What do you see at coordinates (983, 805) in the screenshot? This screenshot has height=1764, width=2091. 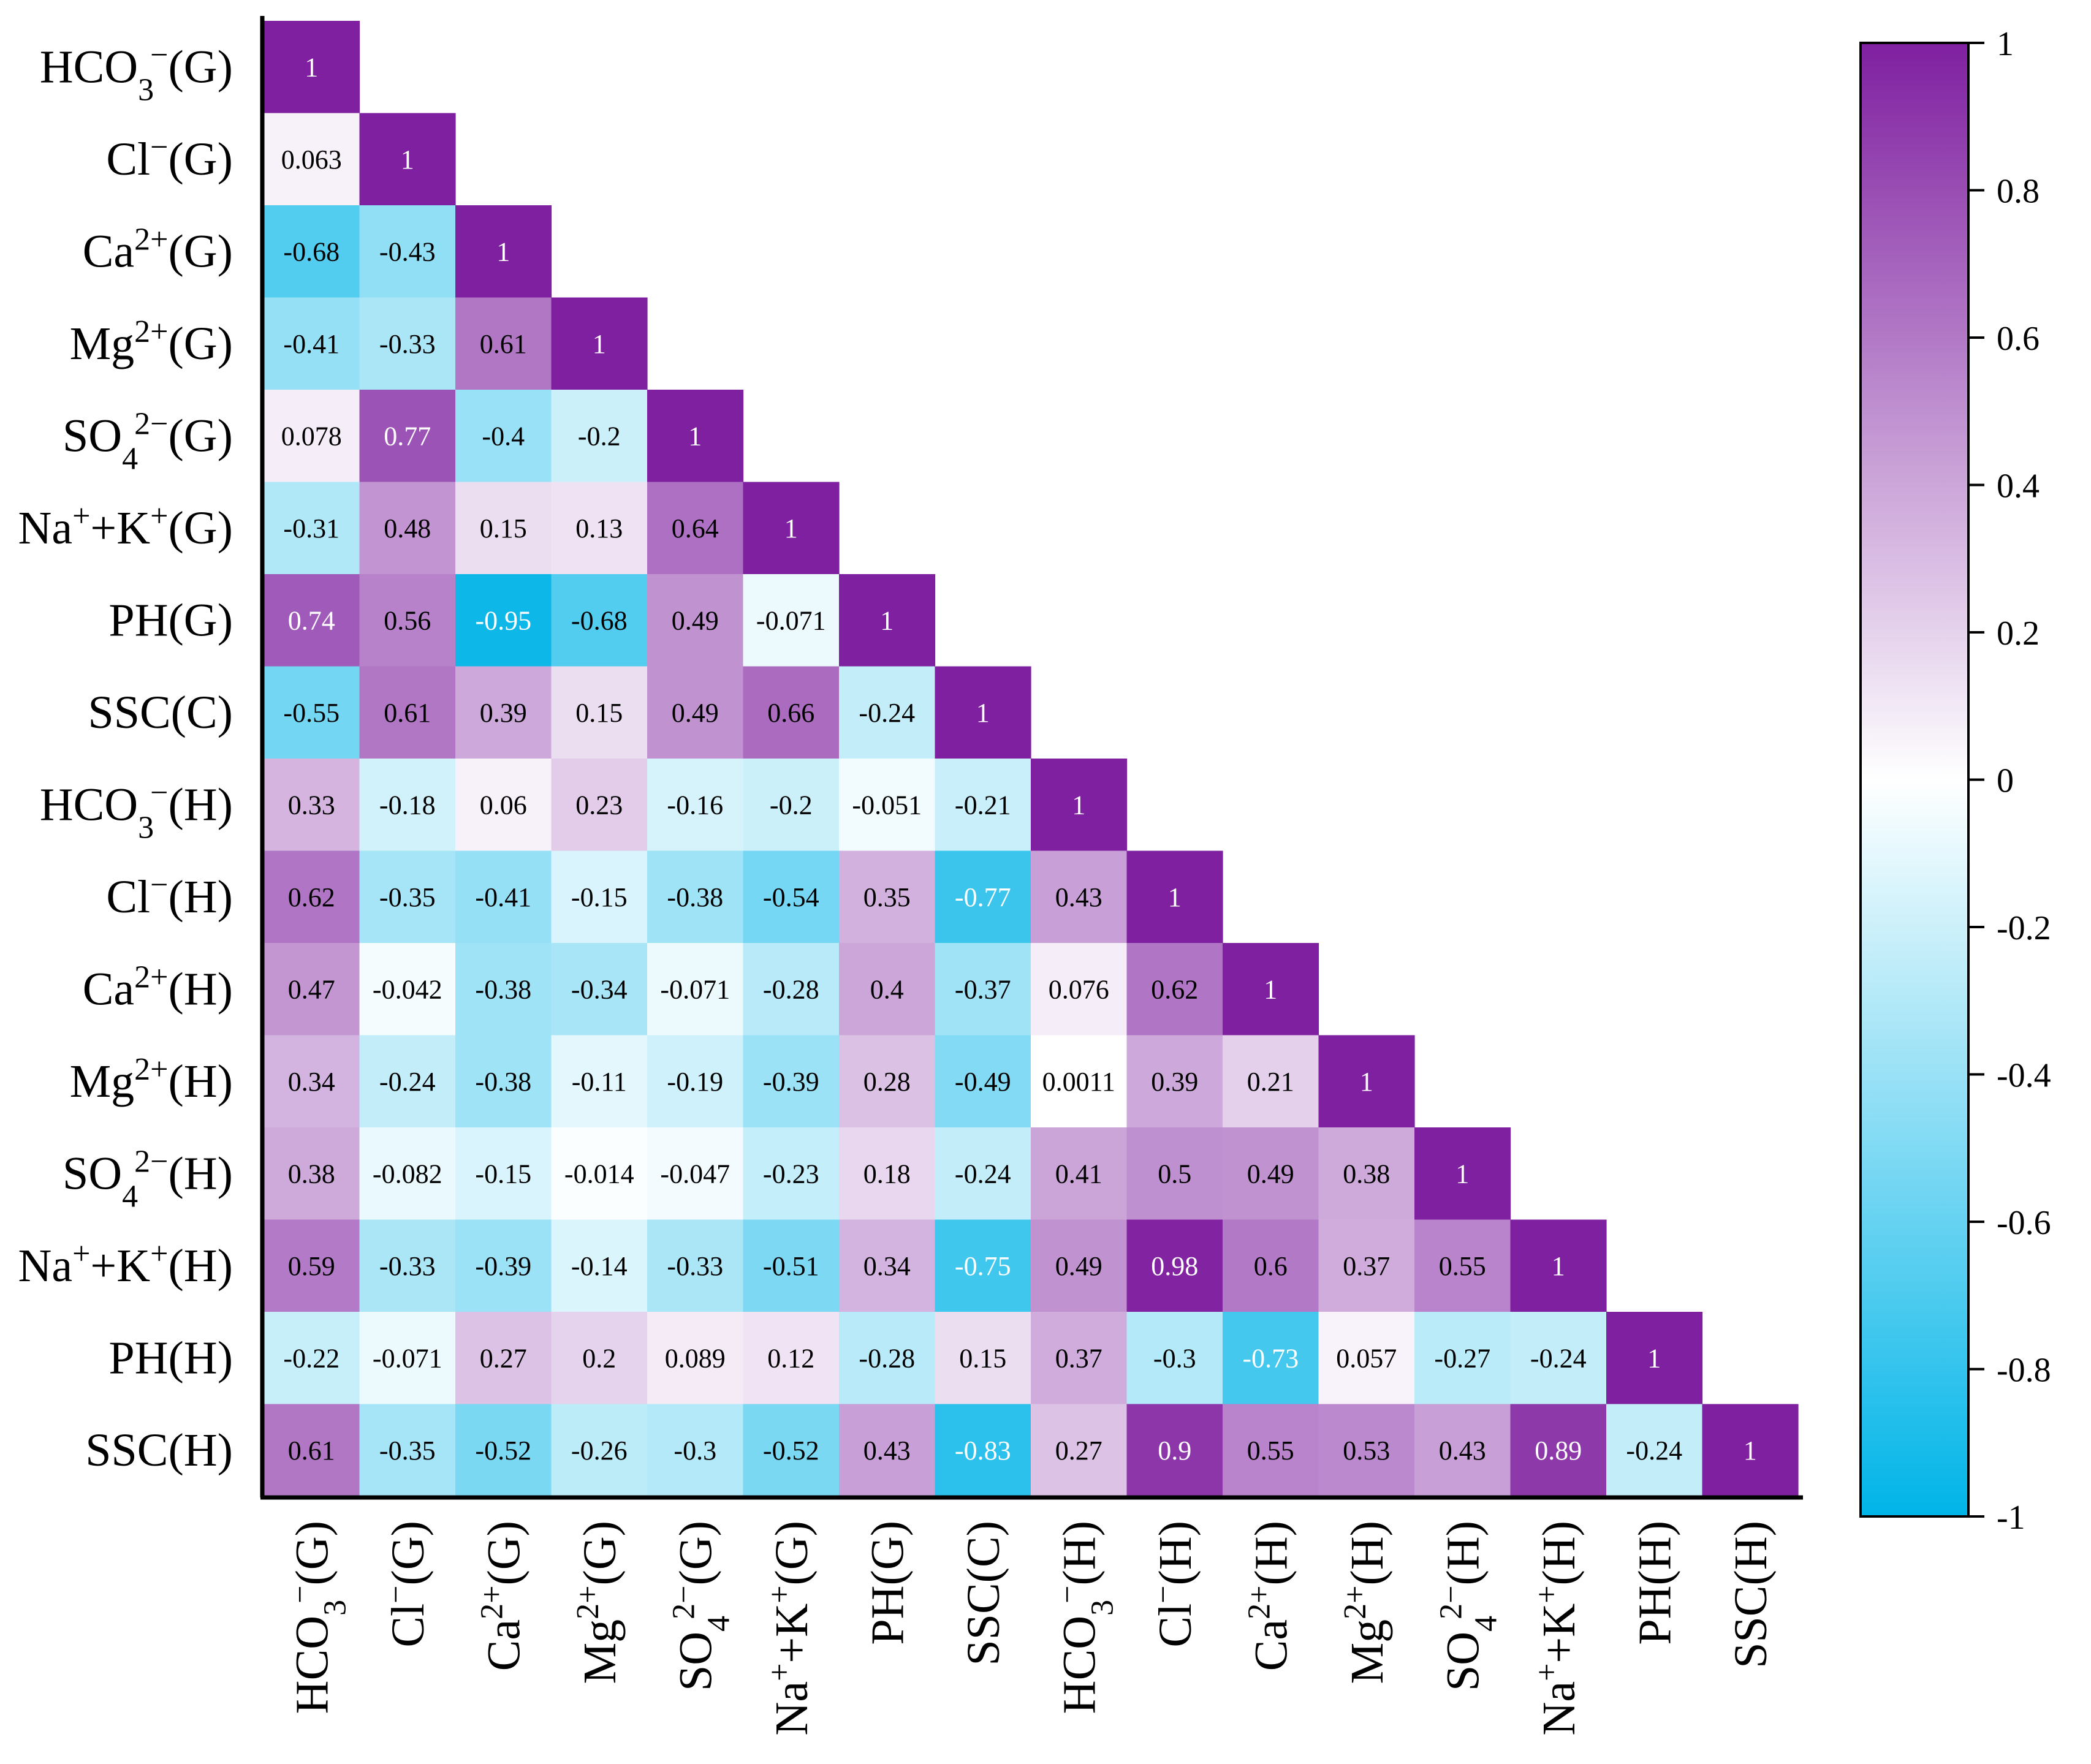 I see `cell-value-label: -0.21` at bounding box center [983, 805].